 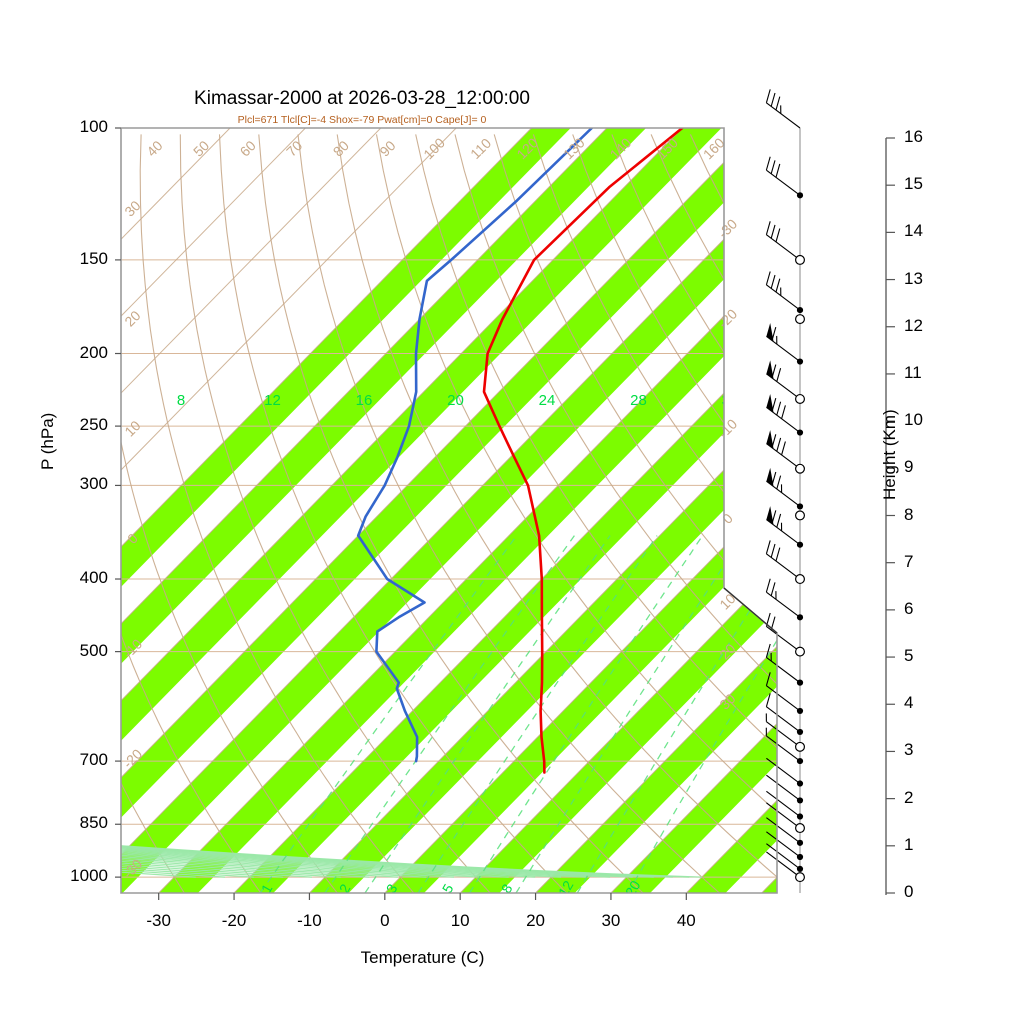 What do you see at coordinates (638, 400) in the screenshot?
I see `svg-text: 28` at bounding box center [638, 400].